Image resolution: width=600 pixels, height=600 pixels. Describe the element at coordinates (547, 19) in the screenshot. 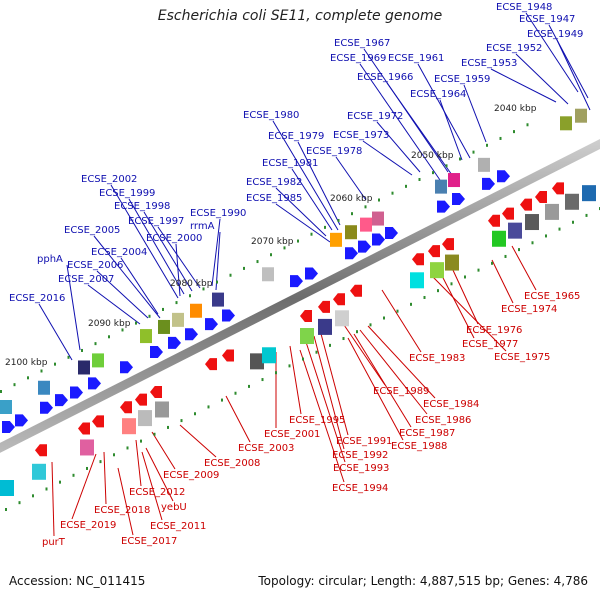

I see `gene-label: ECSE_1947` at that location.